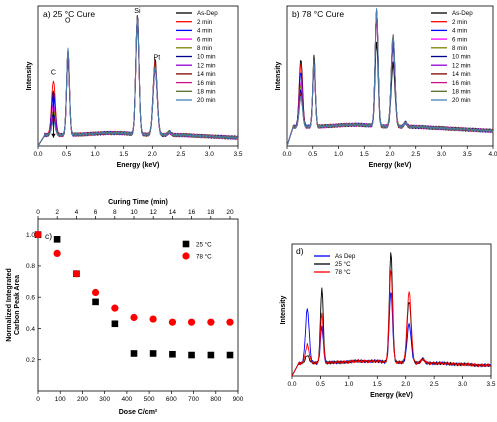 The height and width of the screenshot is (422, 497). What do you see at coordinates (171, 399) in the screenshot?
I see `x-tick-label: 600` at bounding box center [171, 399].